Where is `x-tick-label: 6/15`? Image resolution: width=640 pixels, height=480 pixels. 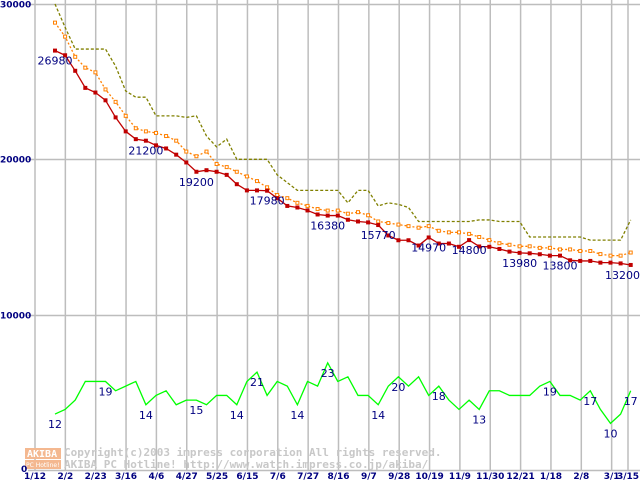
x-tick-label: 6/15 is located at coordinates (247, 476).